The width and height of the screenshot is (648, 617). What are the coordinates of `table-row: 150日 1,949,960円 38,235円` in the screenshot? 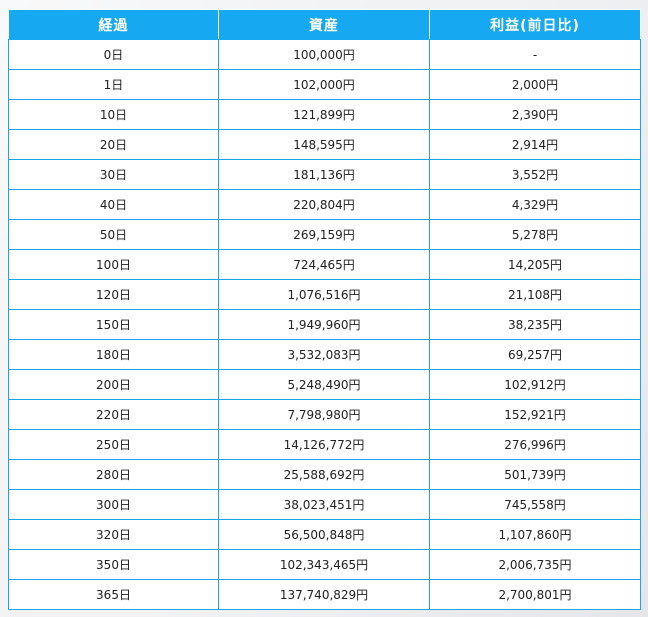 It's located at (324, 324).